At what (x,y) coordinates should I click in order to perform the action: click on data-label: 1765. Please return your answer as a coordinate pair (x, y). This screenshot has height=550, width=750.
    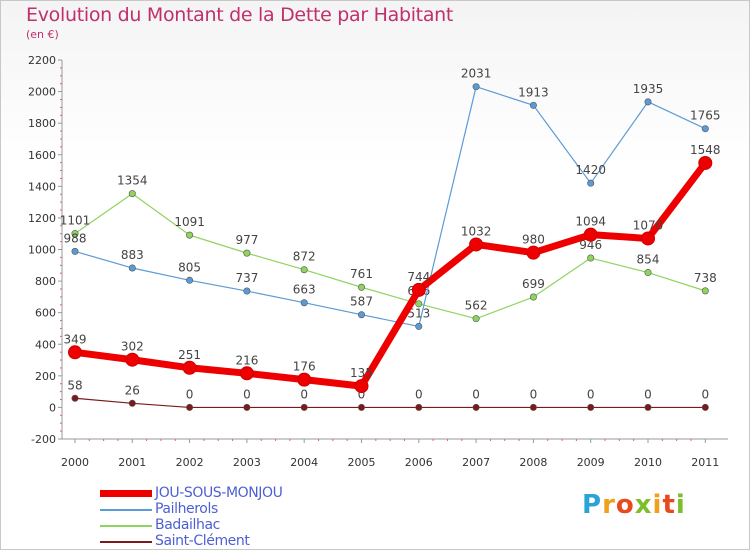
    Looking at the image, I should click on (705, 116).